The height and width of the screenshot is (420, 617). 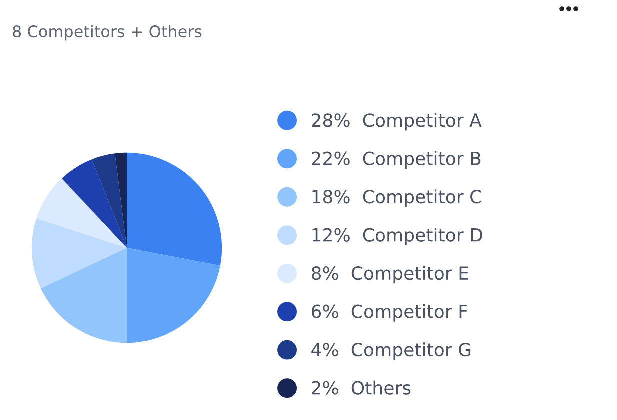 What do you see at coordinates (397, 199) in the screenshot?
I see `legend-label: 18% Competitor C` at bounding box center [397, 199].